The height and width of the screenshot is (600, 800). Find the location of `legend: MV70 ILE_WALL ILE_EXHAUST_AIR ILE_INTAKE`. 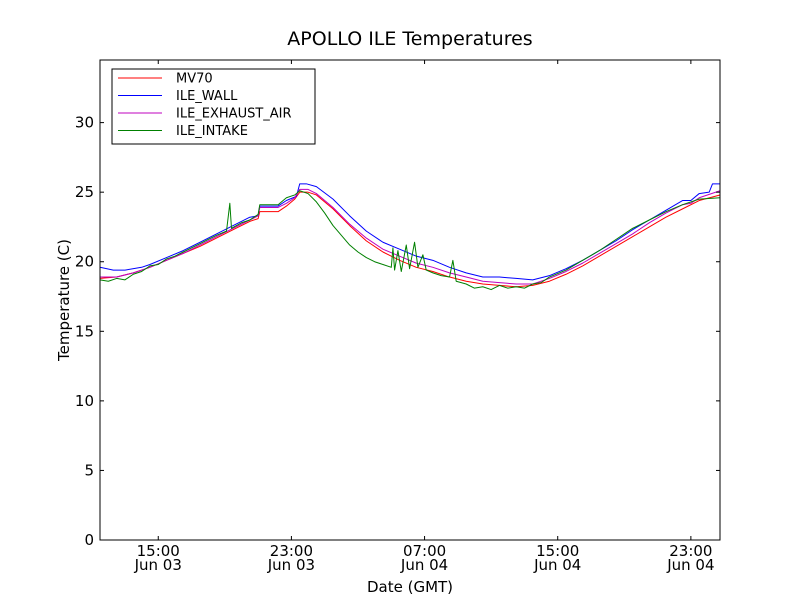

legend: MV70 ILE_WALL ILE_EXHAUST_AIR ILE_INTAKE is located at coordinates (213, 106).